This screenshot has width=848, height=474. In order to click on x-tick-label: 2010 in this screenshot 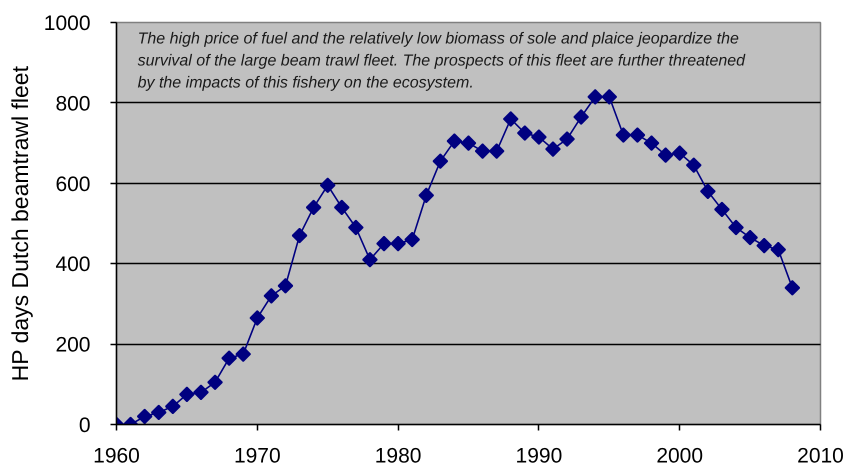, I will do `click(820, 456)`.